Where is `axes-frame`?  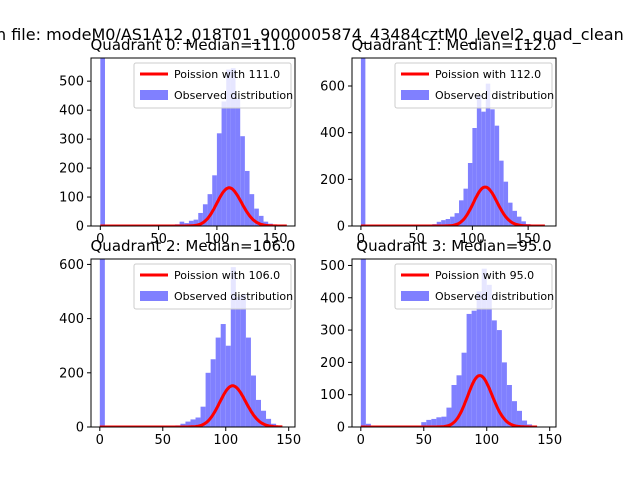
axes-frame is located at coordinates (454, 142).